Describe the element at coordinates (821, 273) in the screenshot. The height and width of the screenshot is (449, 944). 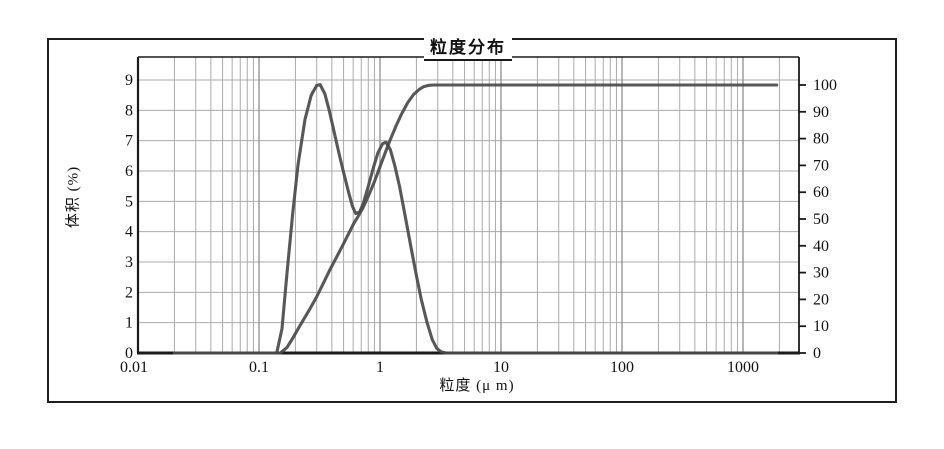
I see `right-axis-tick-label: 30` at that location.